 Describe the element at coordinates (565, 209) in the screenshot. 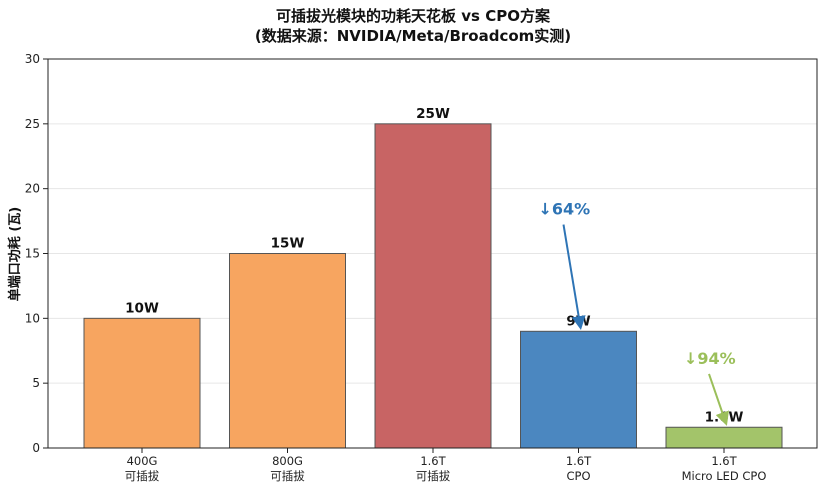

I see `reduction-annotation: ↓64%` at that location.